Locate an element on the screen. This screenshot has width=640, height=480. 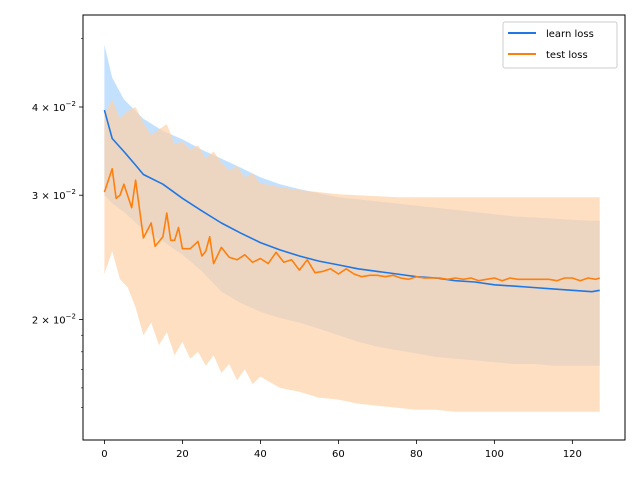
y-tick-label: 3 × 10⁻² is located at coordinates (54, 195).